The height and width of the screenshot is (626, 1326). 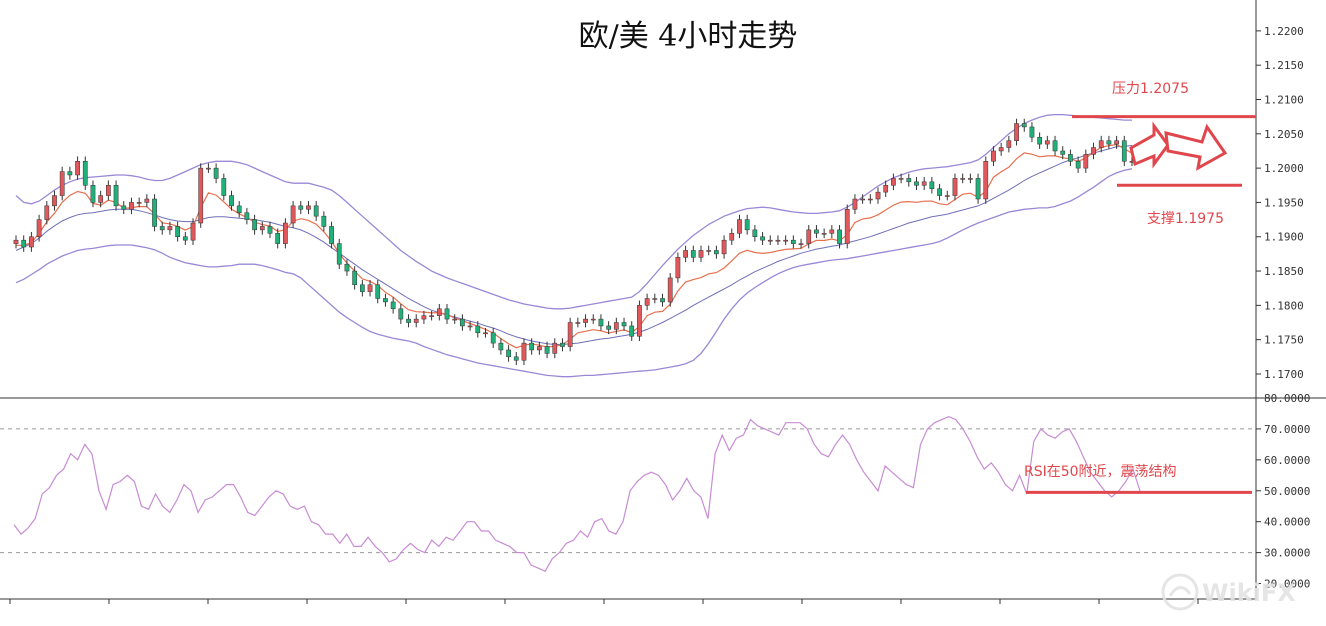 What do you see at coordinates (1228, 592) in the screenshot?
I see `wikifx-logo-icon: WikiFX` at bounding box center [1228, 592].